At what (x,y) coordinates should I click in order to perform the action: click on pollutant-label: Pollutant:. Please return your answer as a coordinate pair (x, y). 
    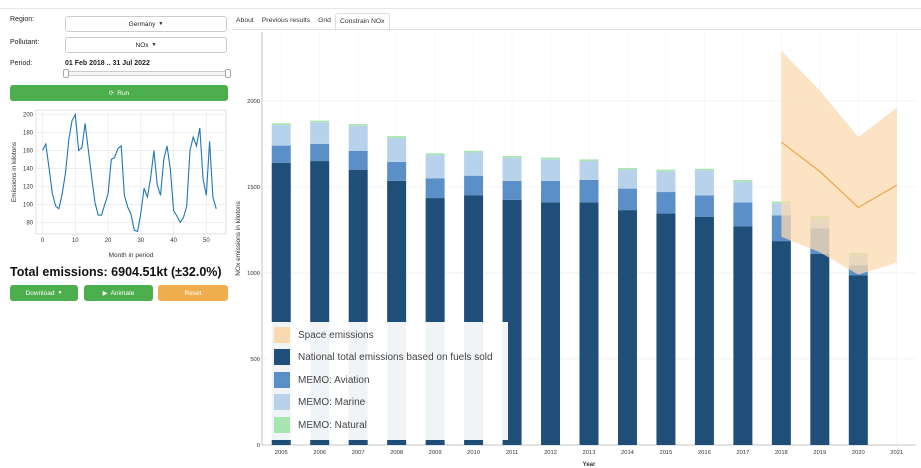
    Looking at the image, I should click on (25, 42).